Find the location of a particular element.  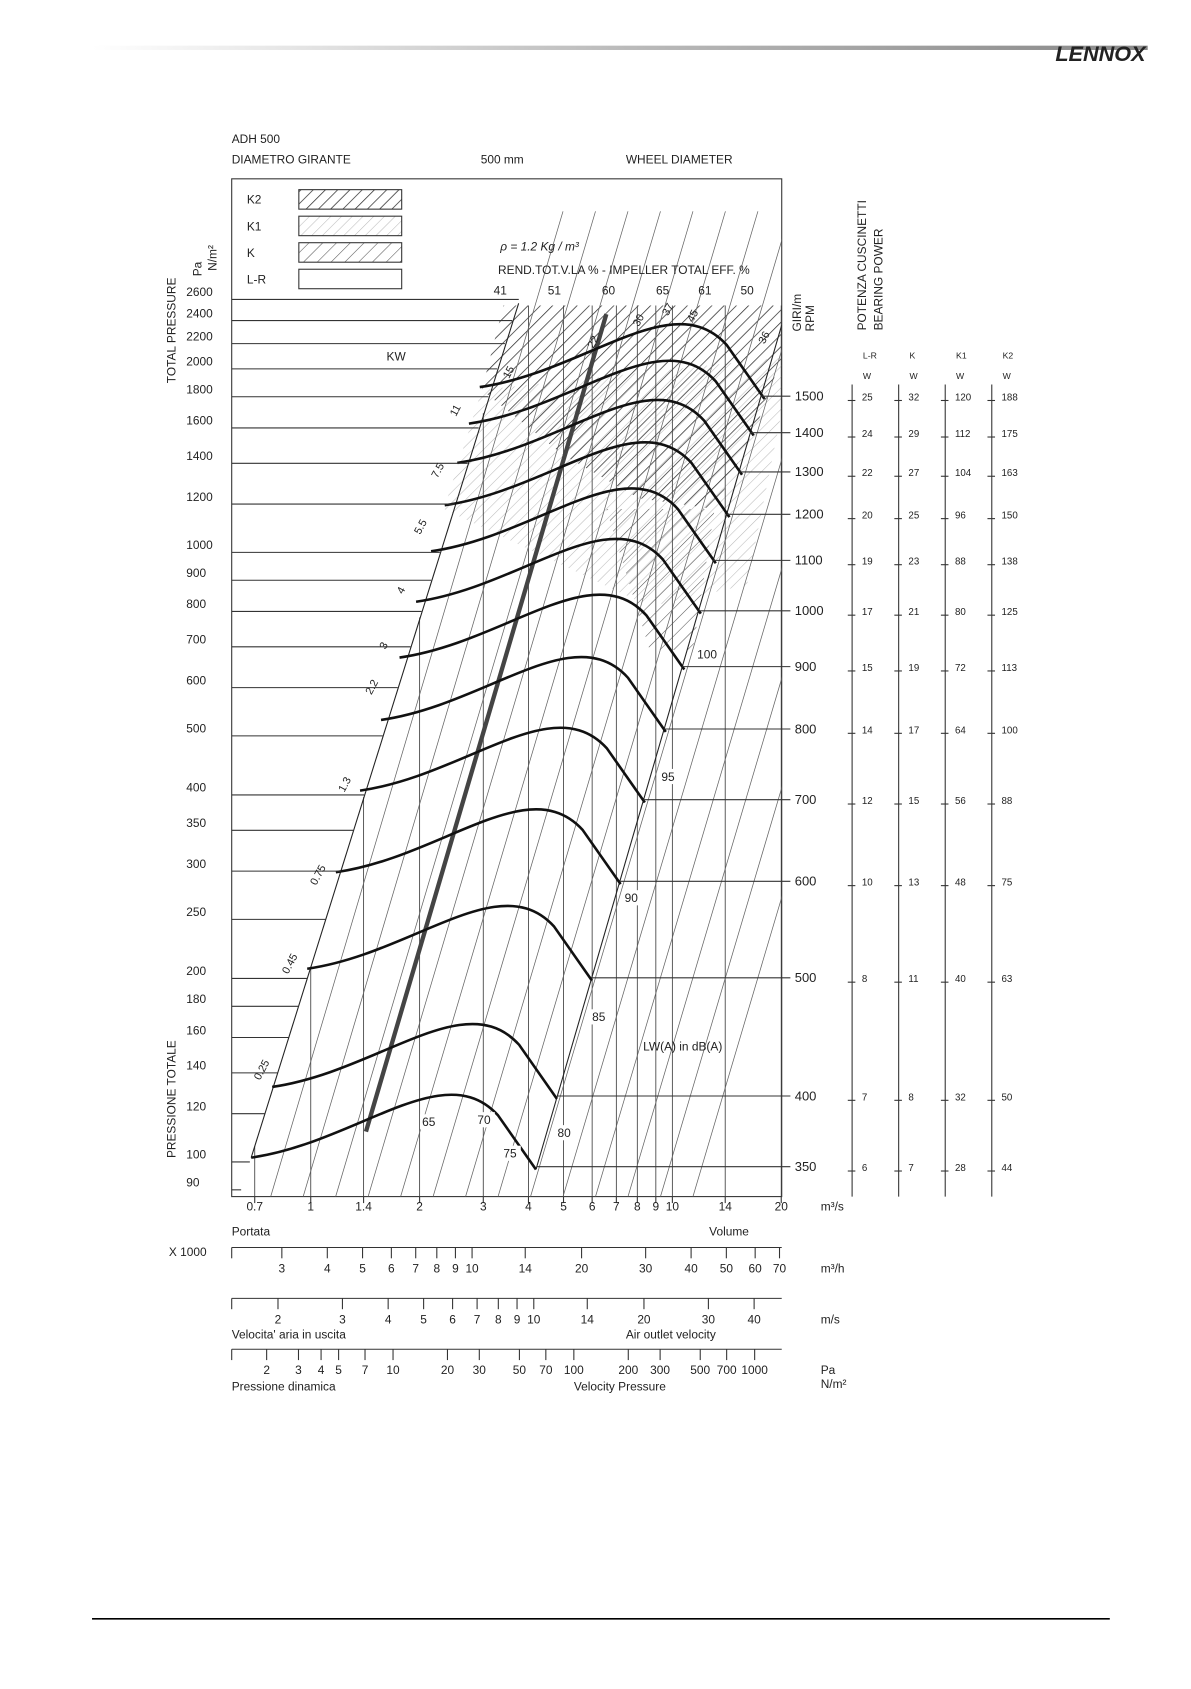

scale-label: 7 is located at coordinates (365, 1370).